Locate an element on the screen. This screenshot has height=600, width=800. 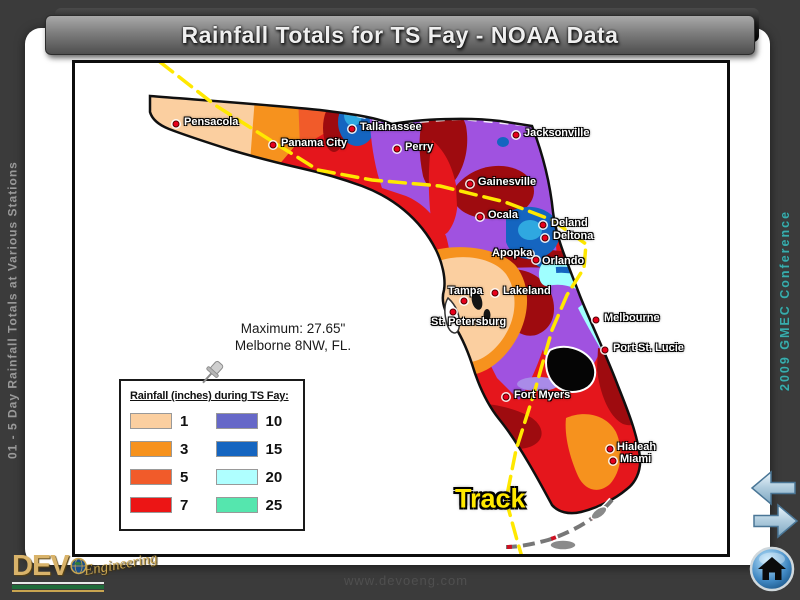
title-bar: Rainfall Totals for TS Fay - NOAA Data is located at coordinates (400, 35).